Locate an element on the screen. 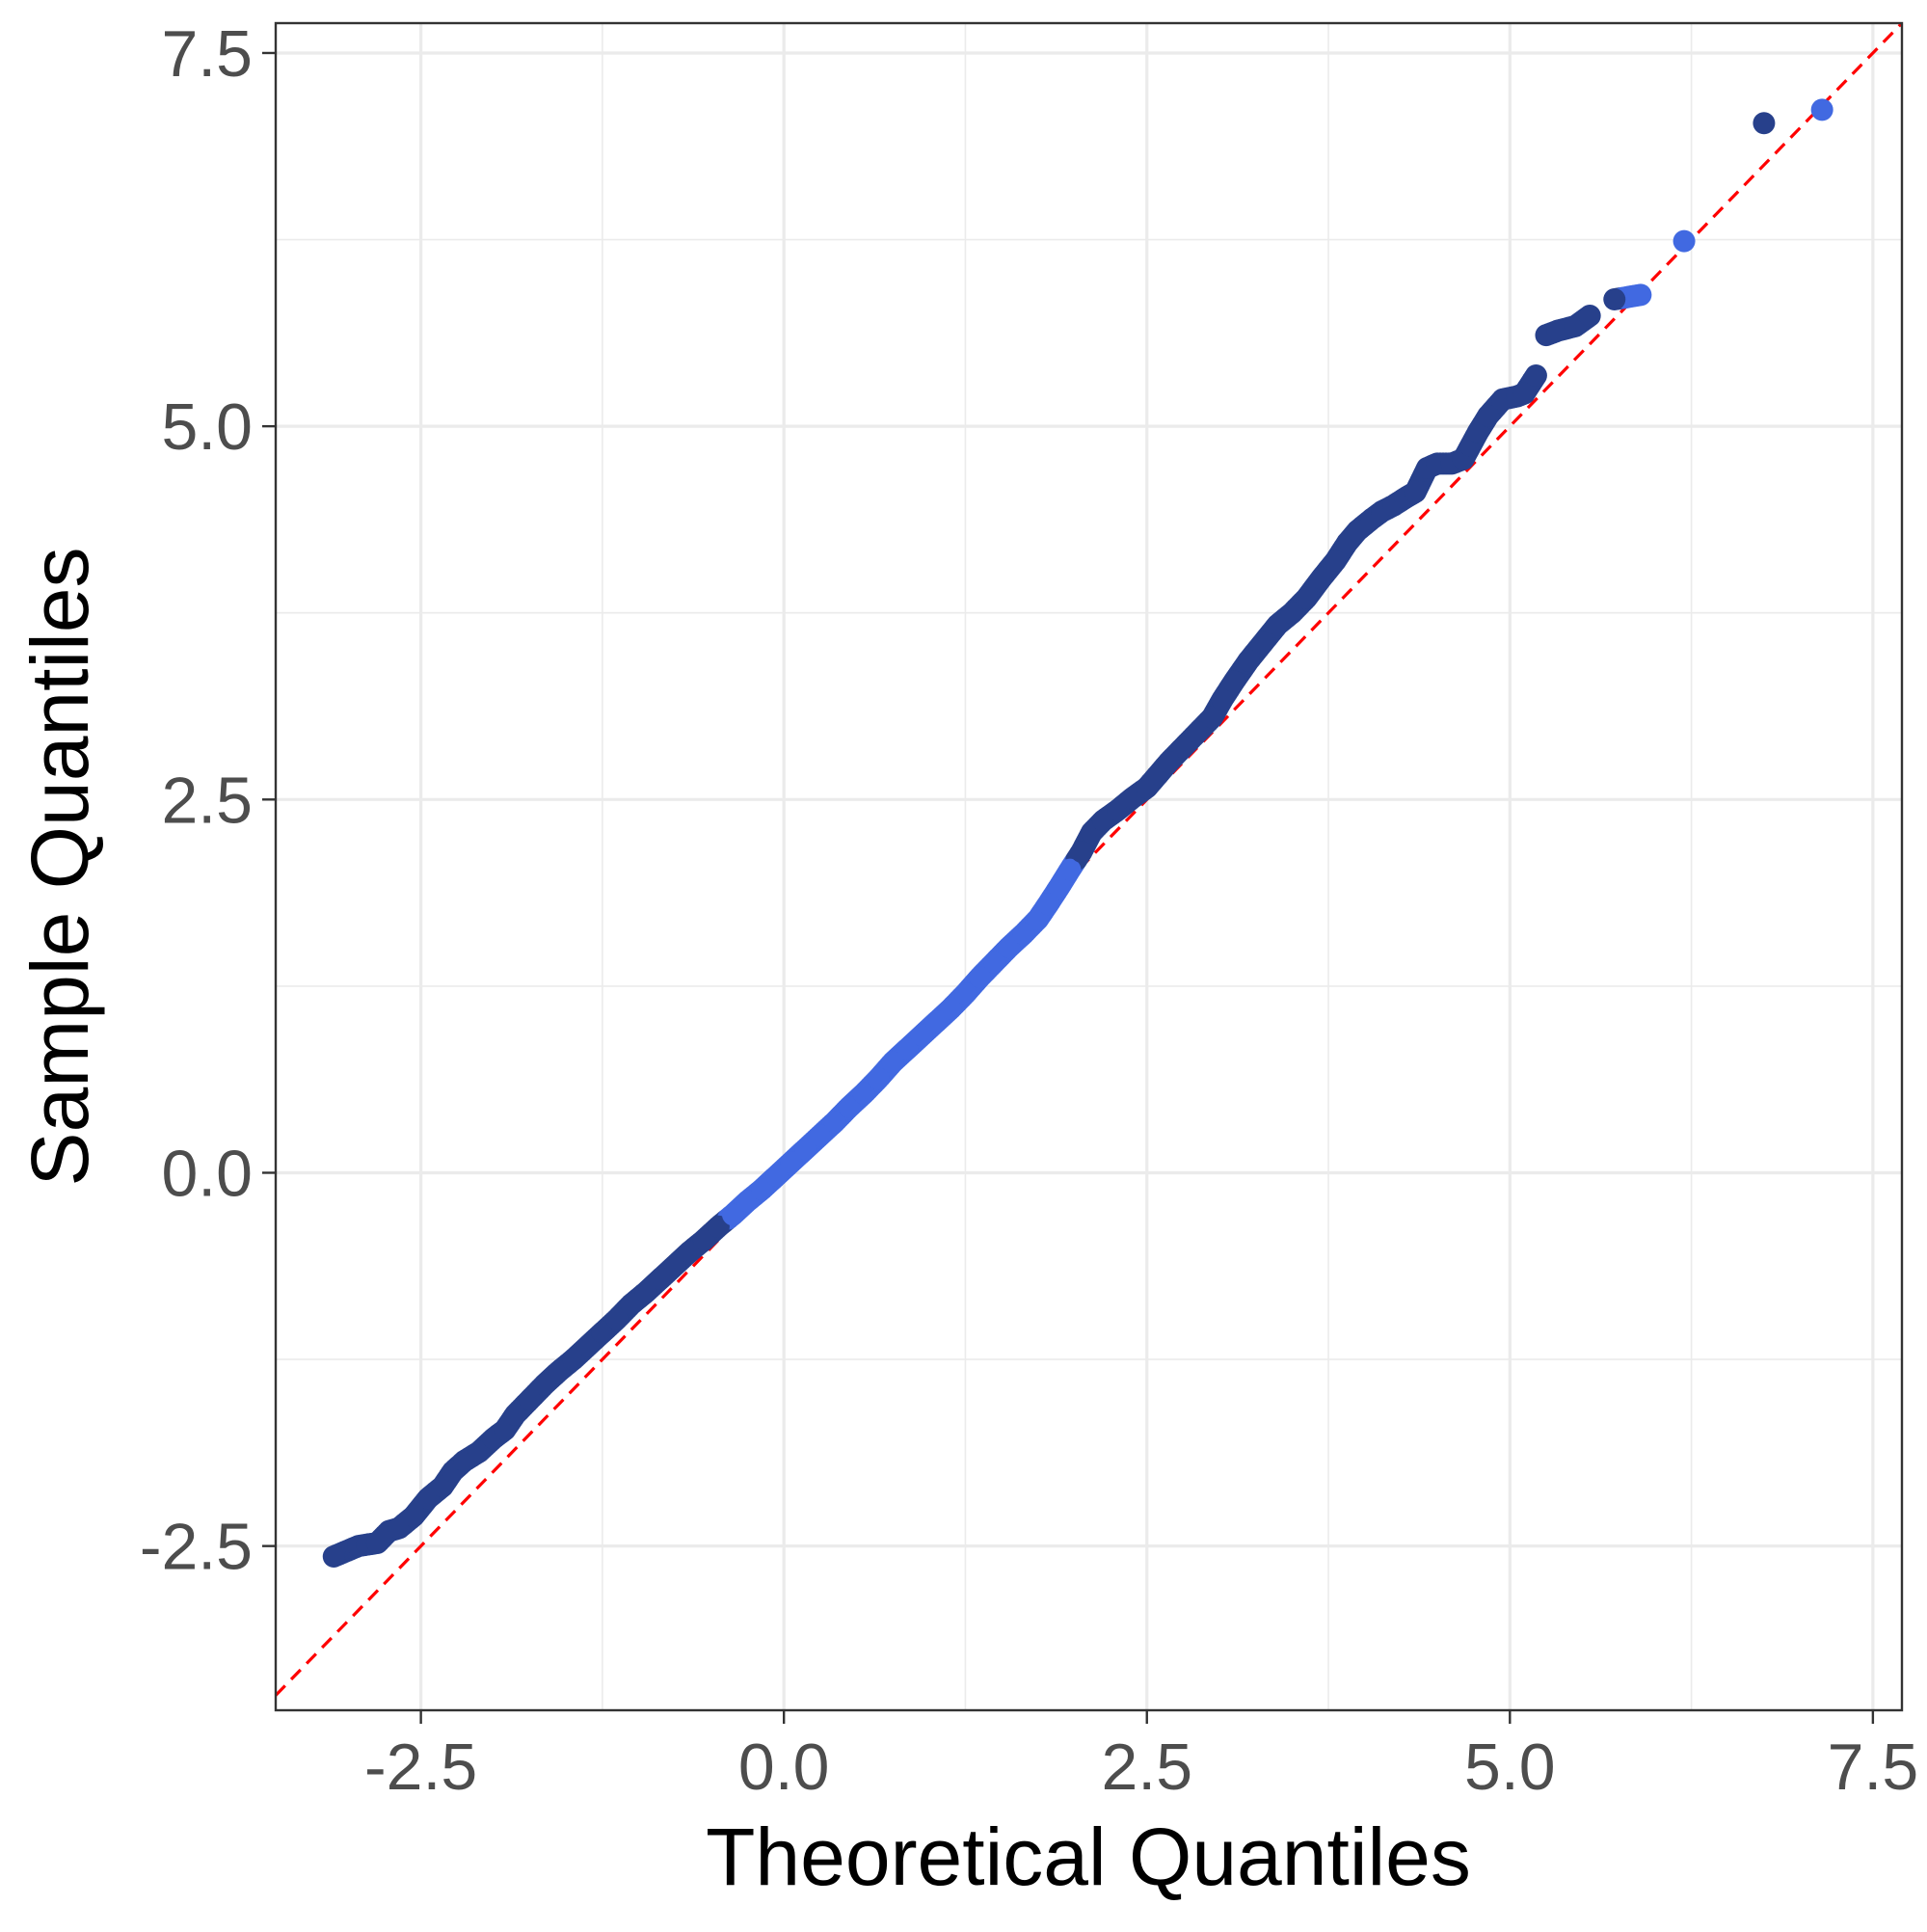  y-tick-label: 2.5 is located at coordinates (207, 801).